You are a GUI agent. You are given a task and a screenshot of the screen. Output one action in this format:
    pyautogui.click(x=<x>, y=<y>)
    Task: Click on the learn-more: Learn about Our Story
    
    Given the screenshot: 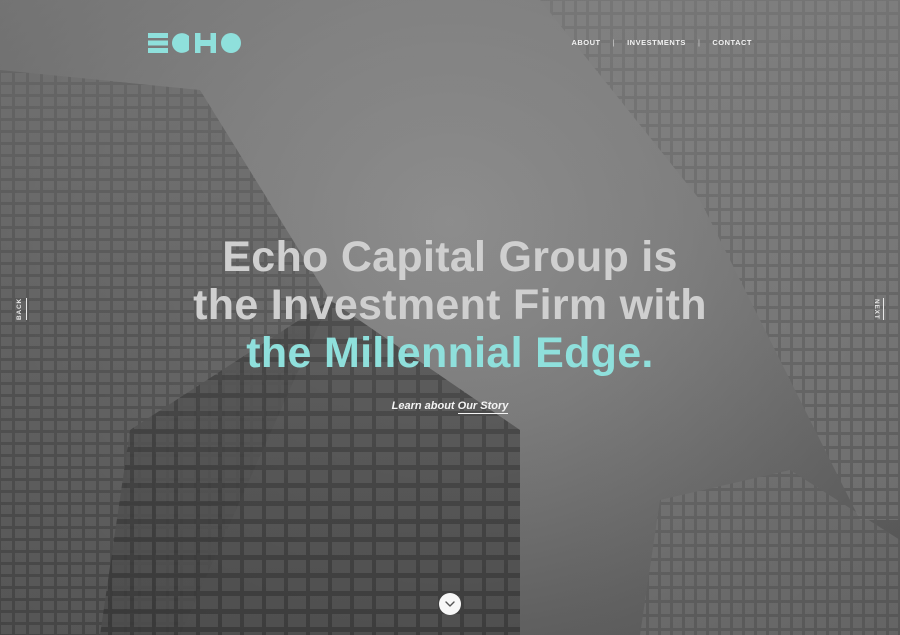 What is the action you would take?
    pyautogui.click(x=450, y=407)
    